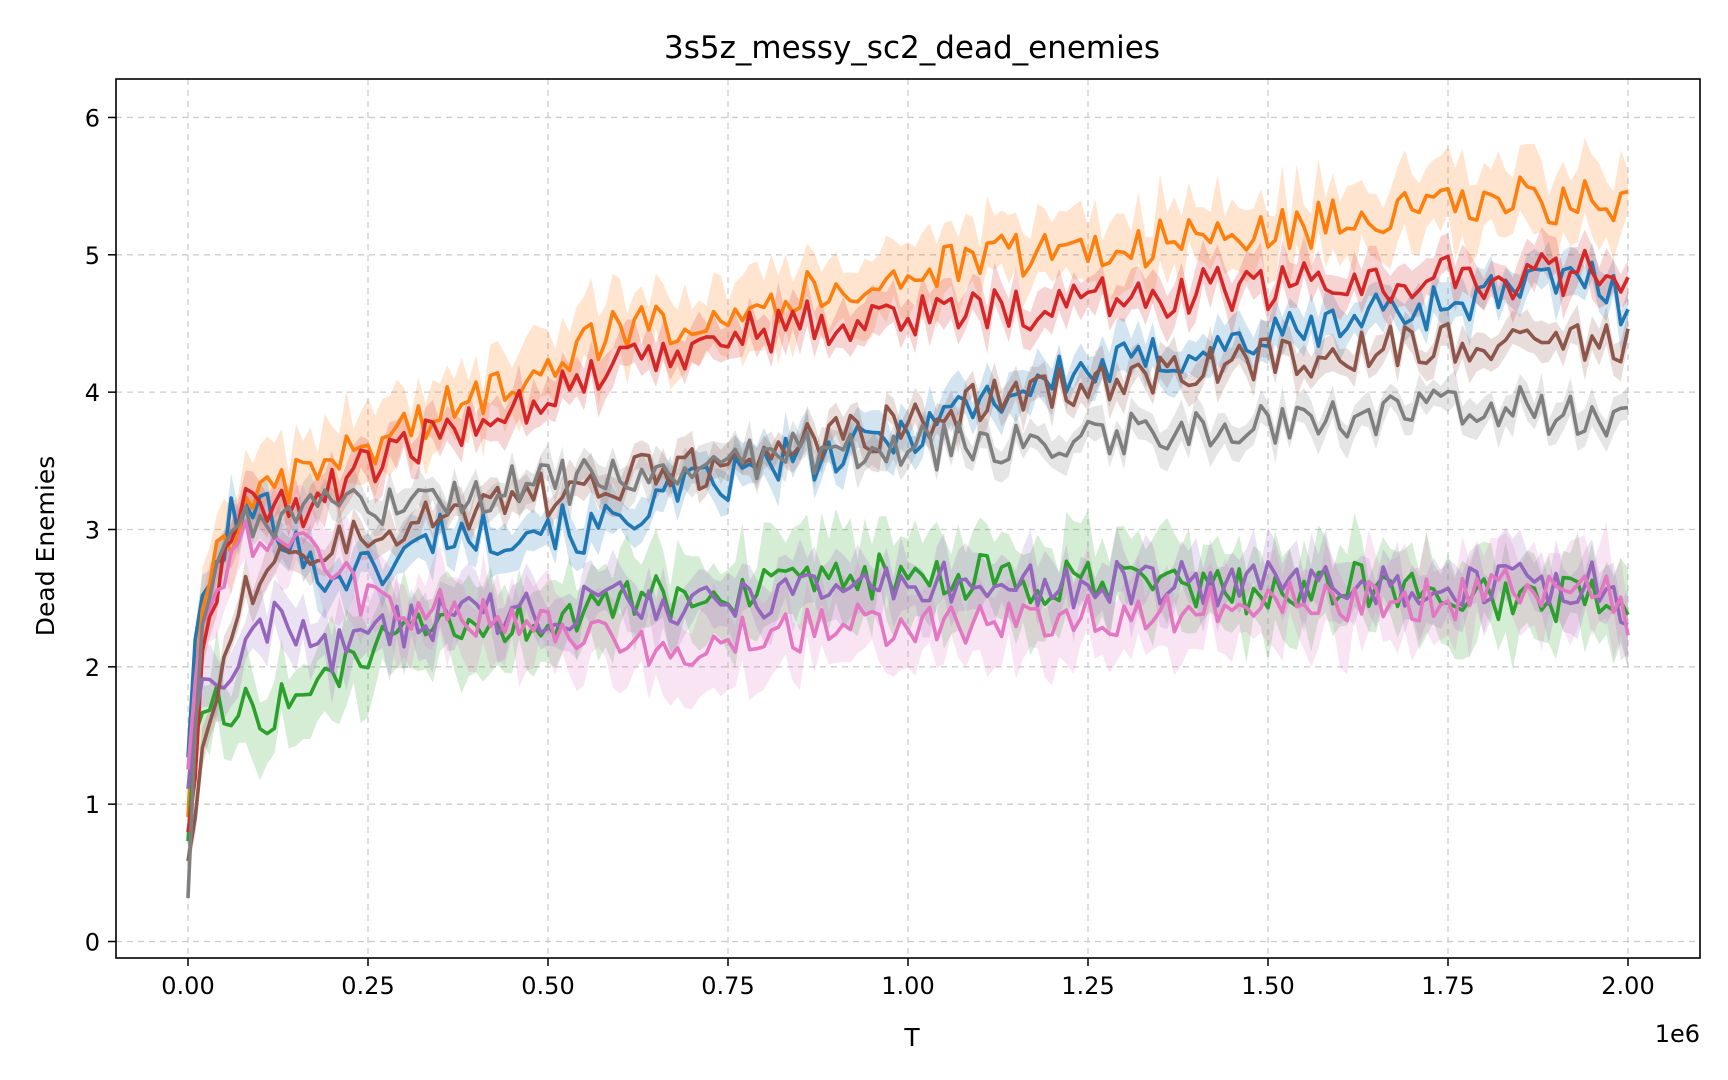  What do you see at coordinates (92, 805) in the screenshot?
I see `y-tick-label: 1` at bounding box center [92, 805].